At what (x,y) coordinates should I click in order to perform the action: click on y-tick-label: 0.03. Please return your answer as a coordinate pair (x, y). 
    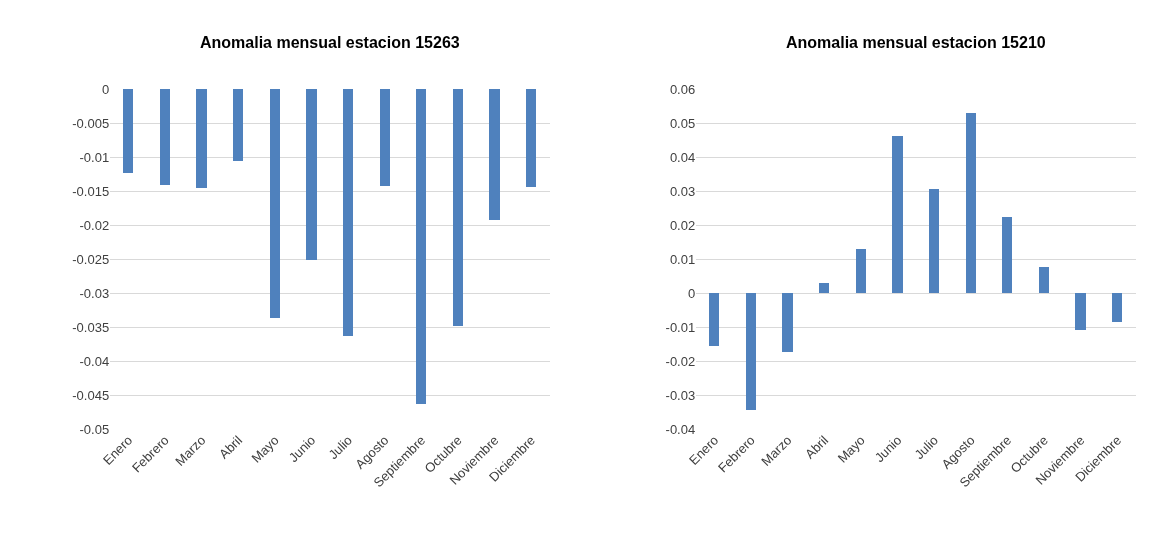
    Looking at the image, I should click on (682, 191).